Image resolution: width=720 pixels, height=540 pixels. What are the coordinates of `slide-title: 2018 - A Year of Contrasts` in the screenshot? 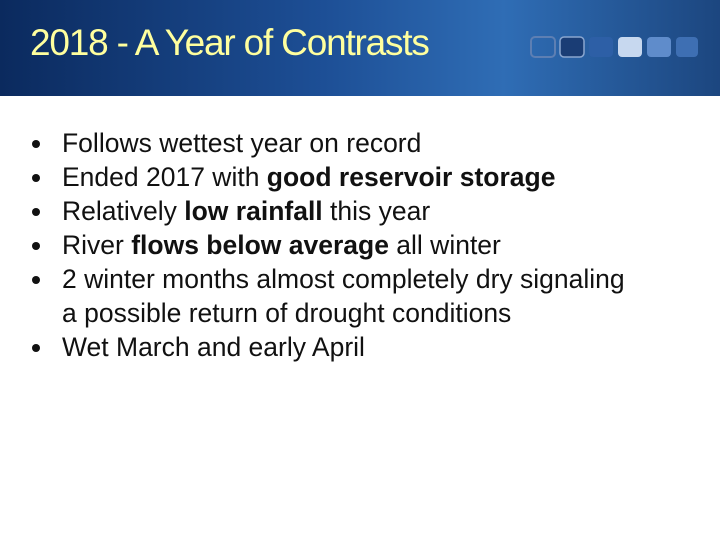 It's located at (230, 42).